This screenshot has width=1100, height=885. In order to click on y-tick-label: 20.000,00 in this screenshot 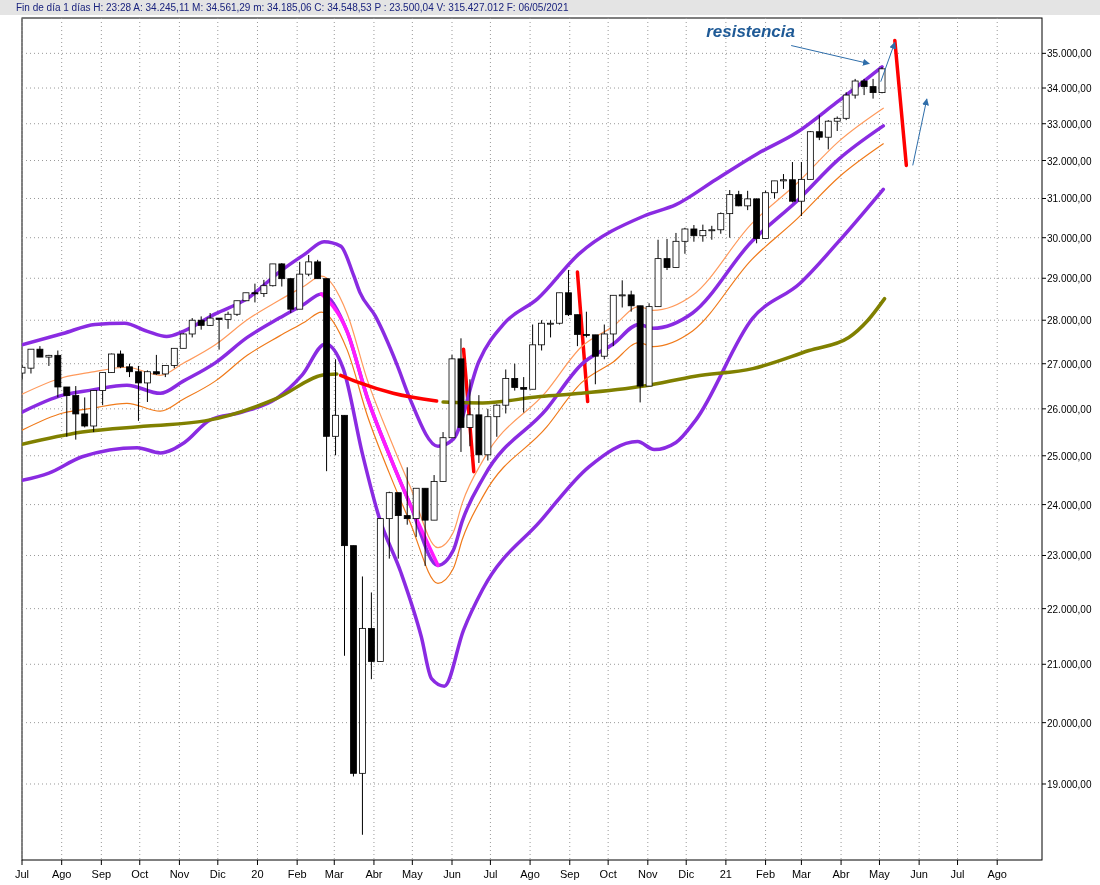, I will do `click(1069, 723)`.